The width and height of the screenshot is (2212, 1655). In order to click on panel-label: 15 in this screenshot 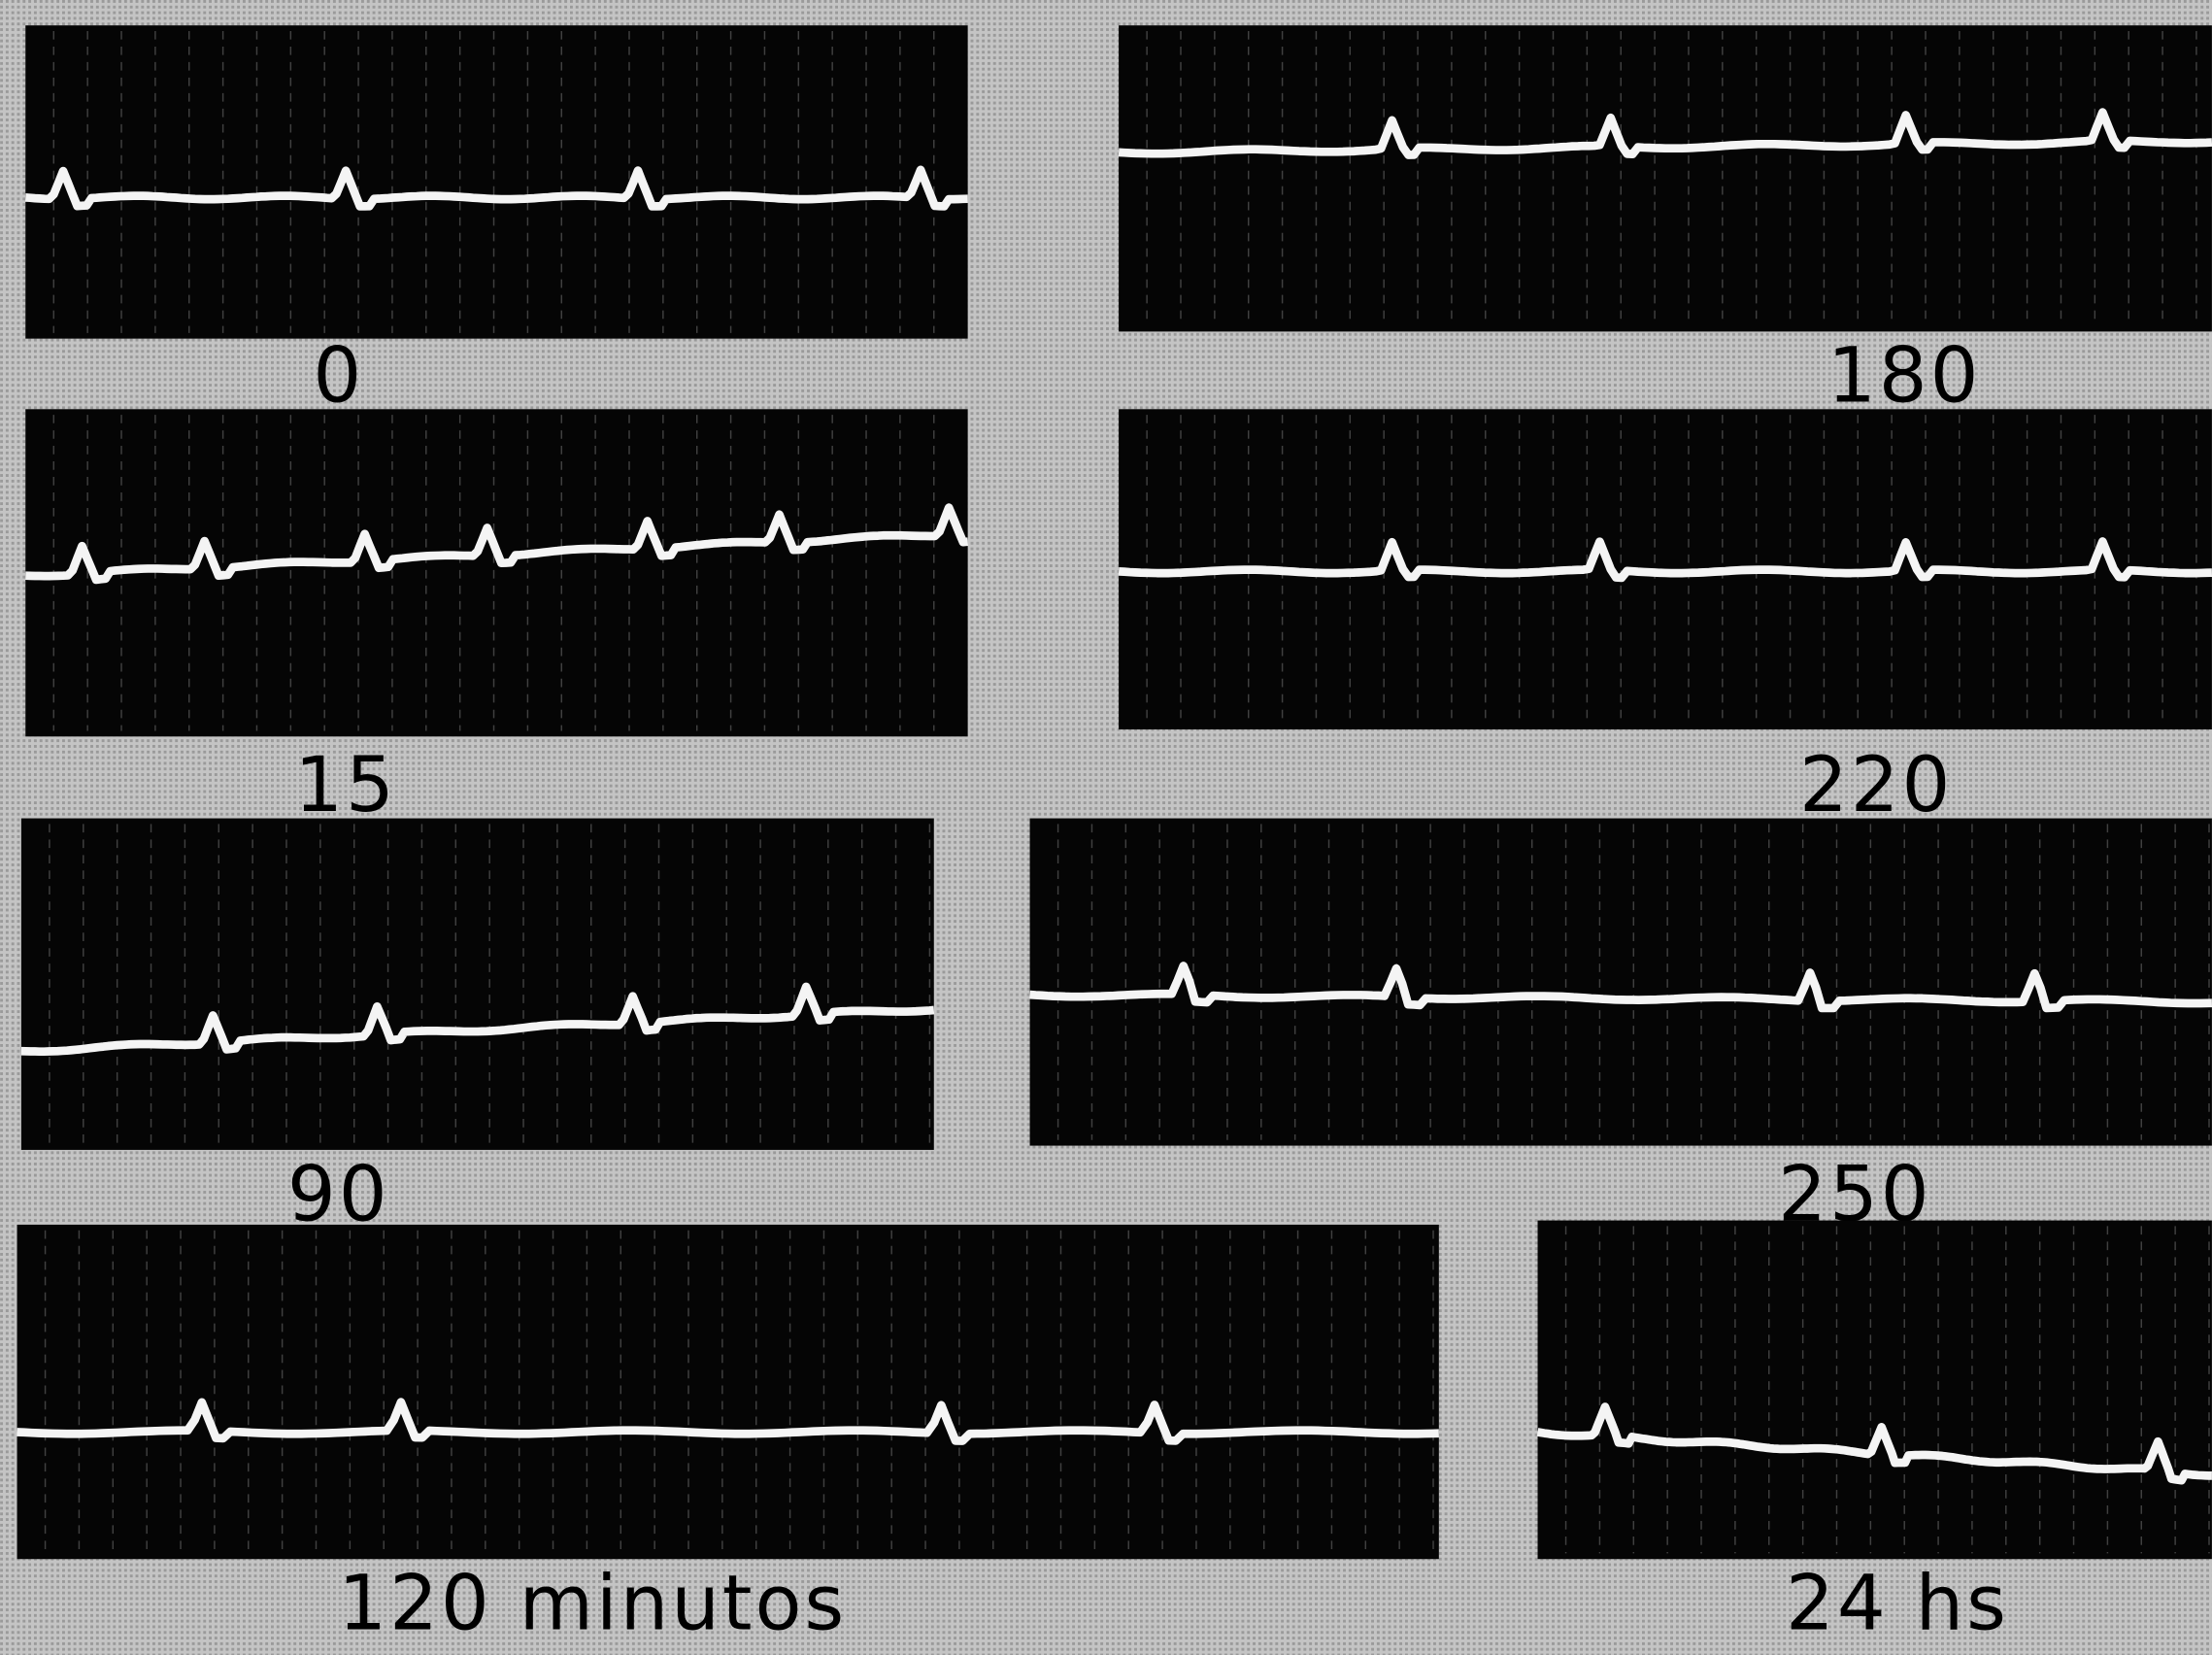, I will do `click(345, 785)`.